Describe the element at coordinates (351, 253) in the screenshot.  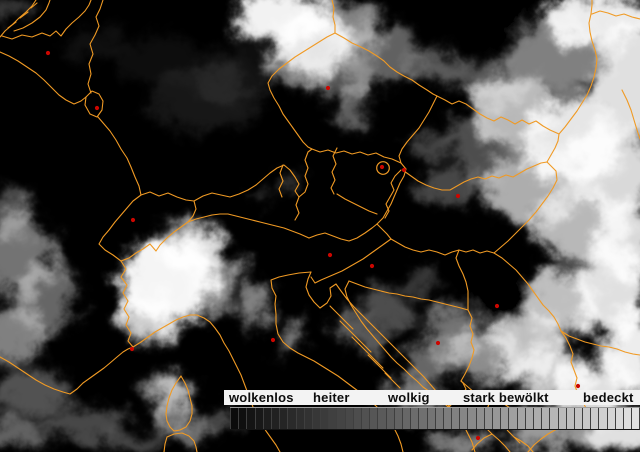
I see `border-si-hr` at that location.